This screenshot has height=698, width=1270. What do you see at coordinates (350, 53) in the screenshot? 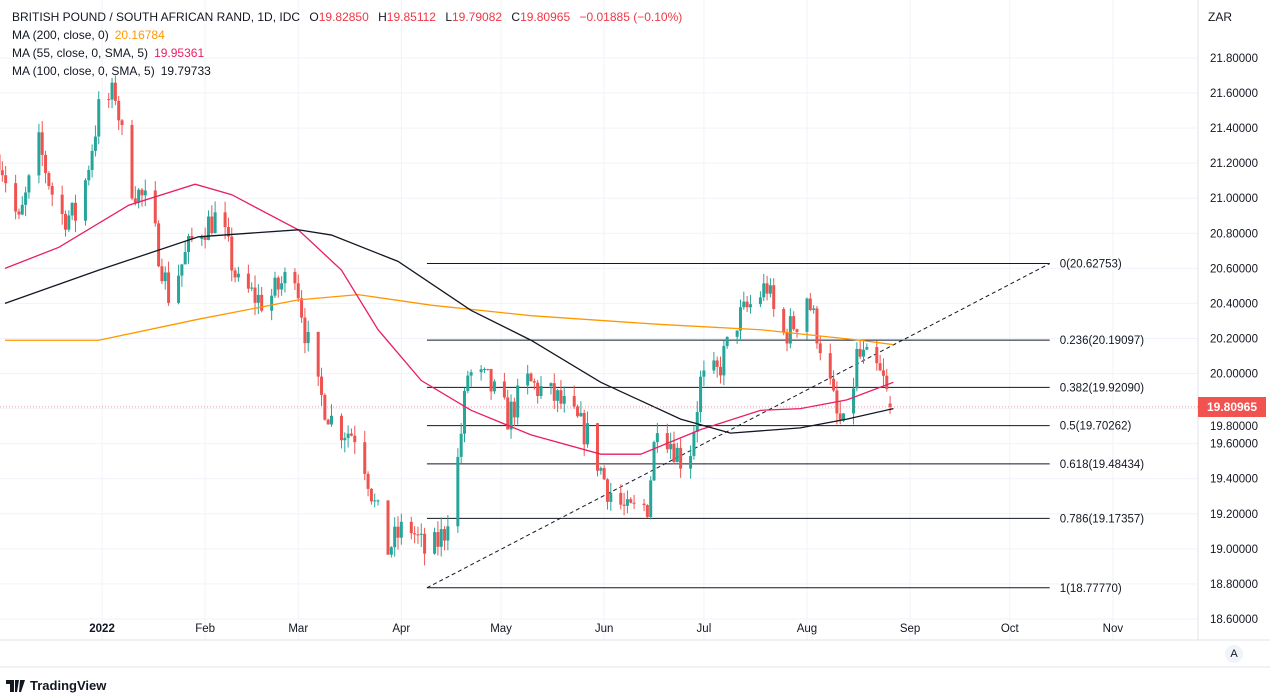
I see `legend-ma55: MA (55, close, 0, SMA, 5) 19.95361` at bounding box center [350, 53].